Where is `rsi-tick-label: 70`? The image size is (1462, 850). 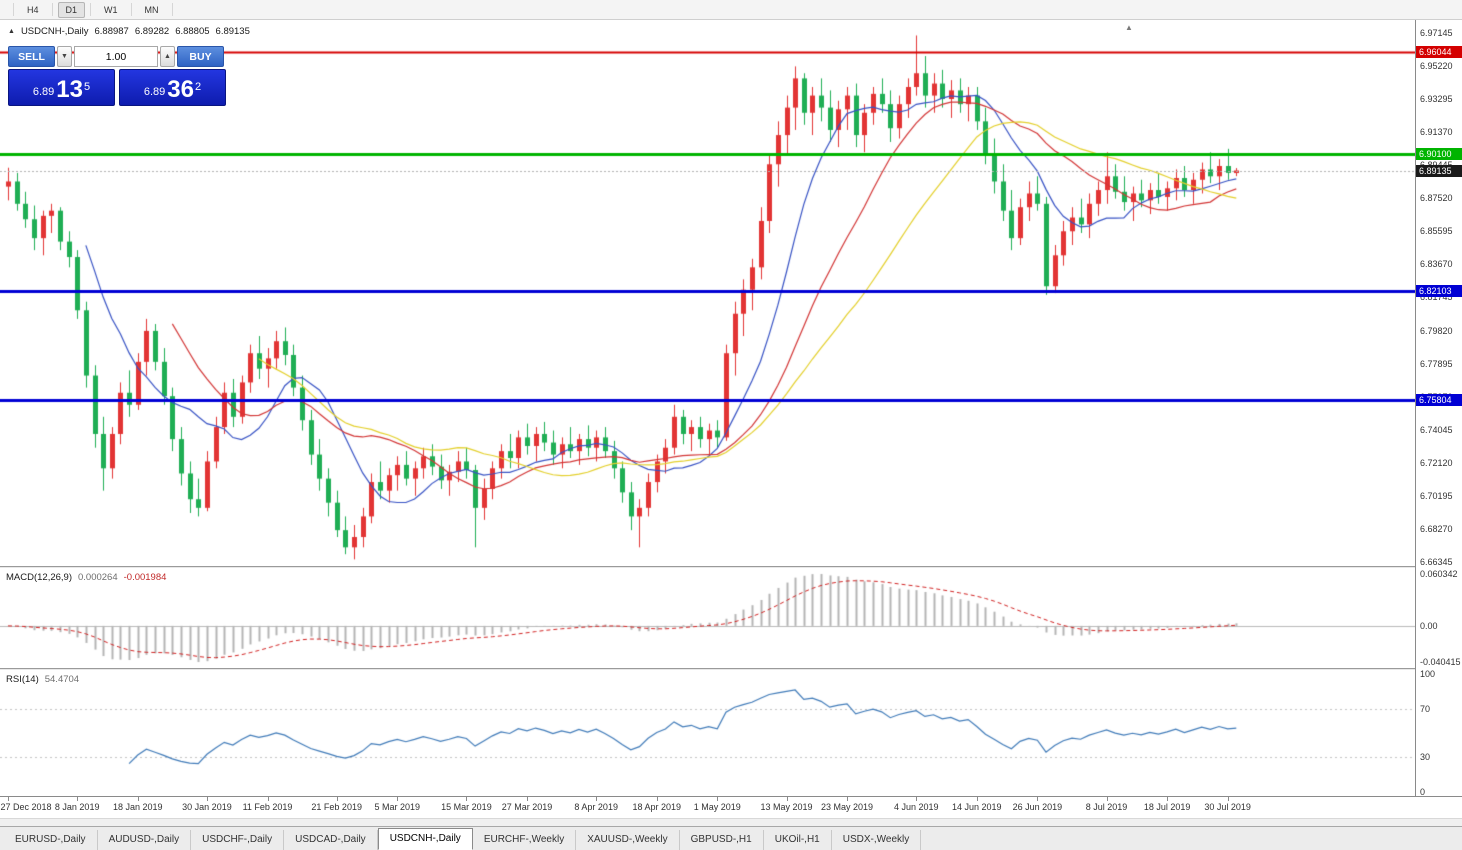 rsi-tick-label: 70 is located at coordinates (1425, 709).